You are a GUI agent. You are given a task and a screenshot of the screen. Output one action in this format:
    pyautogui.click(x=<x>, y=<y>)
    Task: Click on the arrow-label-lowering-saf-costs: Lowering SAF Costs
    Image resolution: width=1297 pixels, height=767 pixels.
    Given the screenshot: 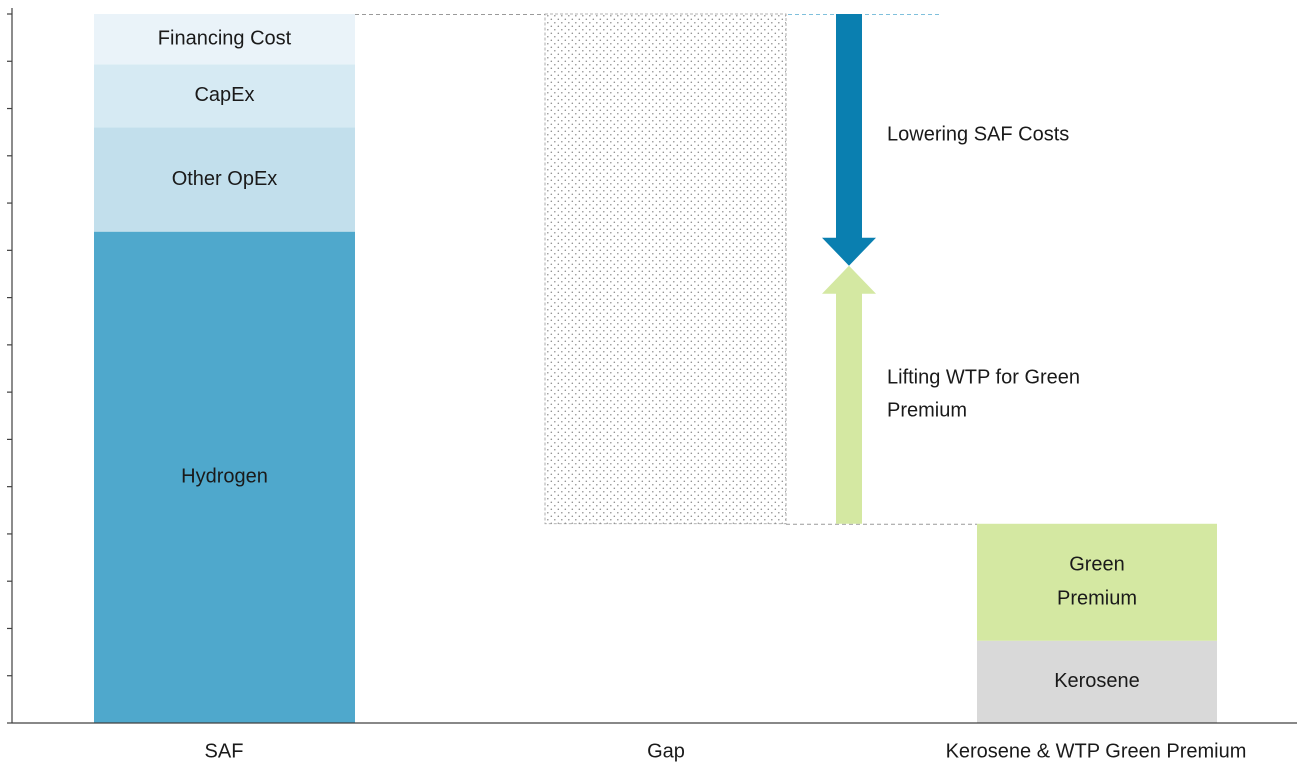 What is the action you would take?
    pyautogui.click(x=978, y=134)
    